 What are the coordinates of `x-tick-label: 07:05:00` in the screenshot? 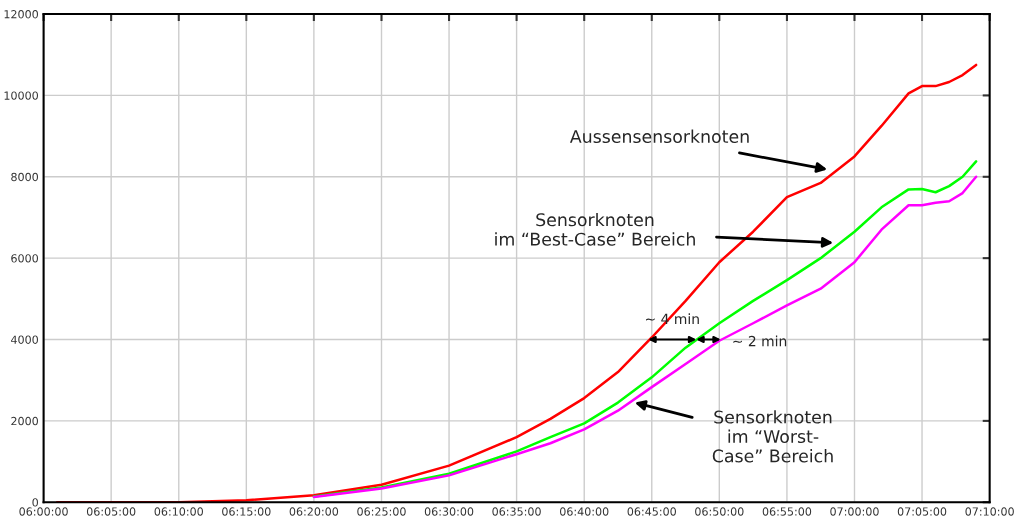 It's located at (922, 511).